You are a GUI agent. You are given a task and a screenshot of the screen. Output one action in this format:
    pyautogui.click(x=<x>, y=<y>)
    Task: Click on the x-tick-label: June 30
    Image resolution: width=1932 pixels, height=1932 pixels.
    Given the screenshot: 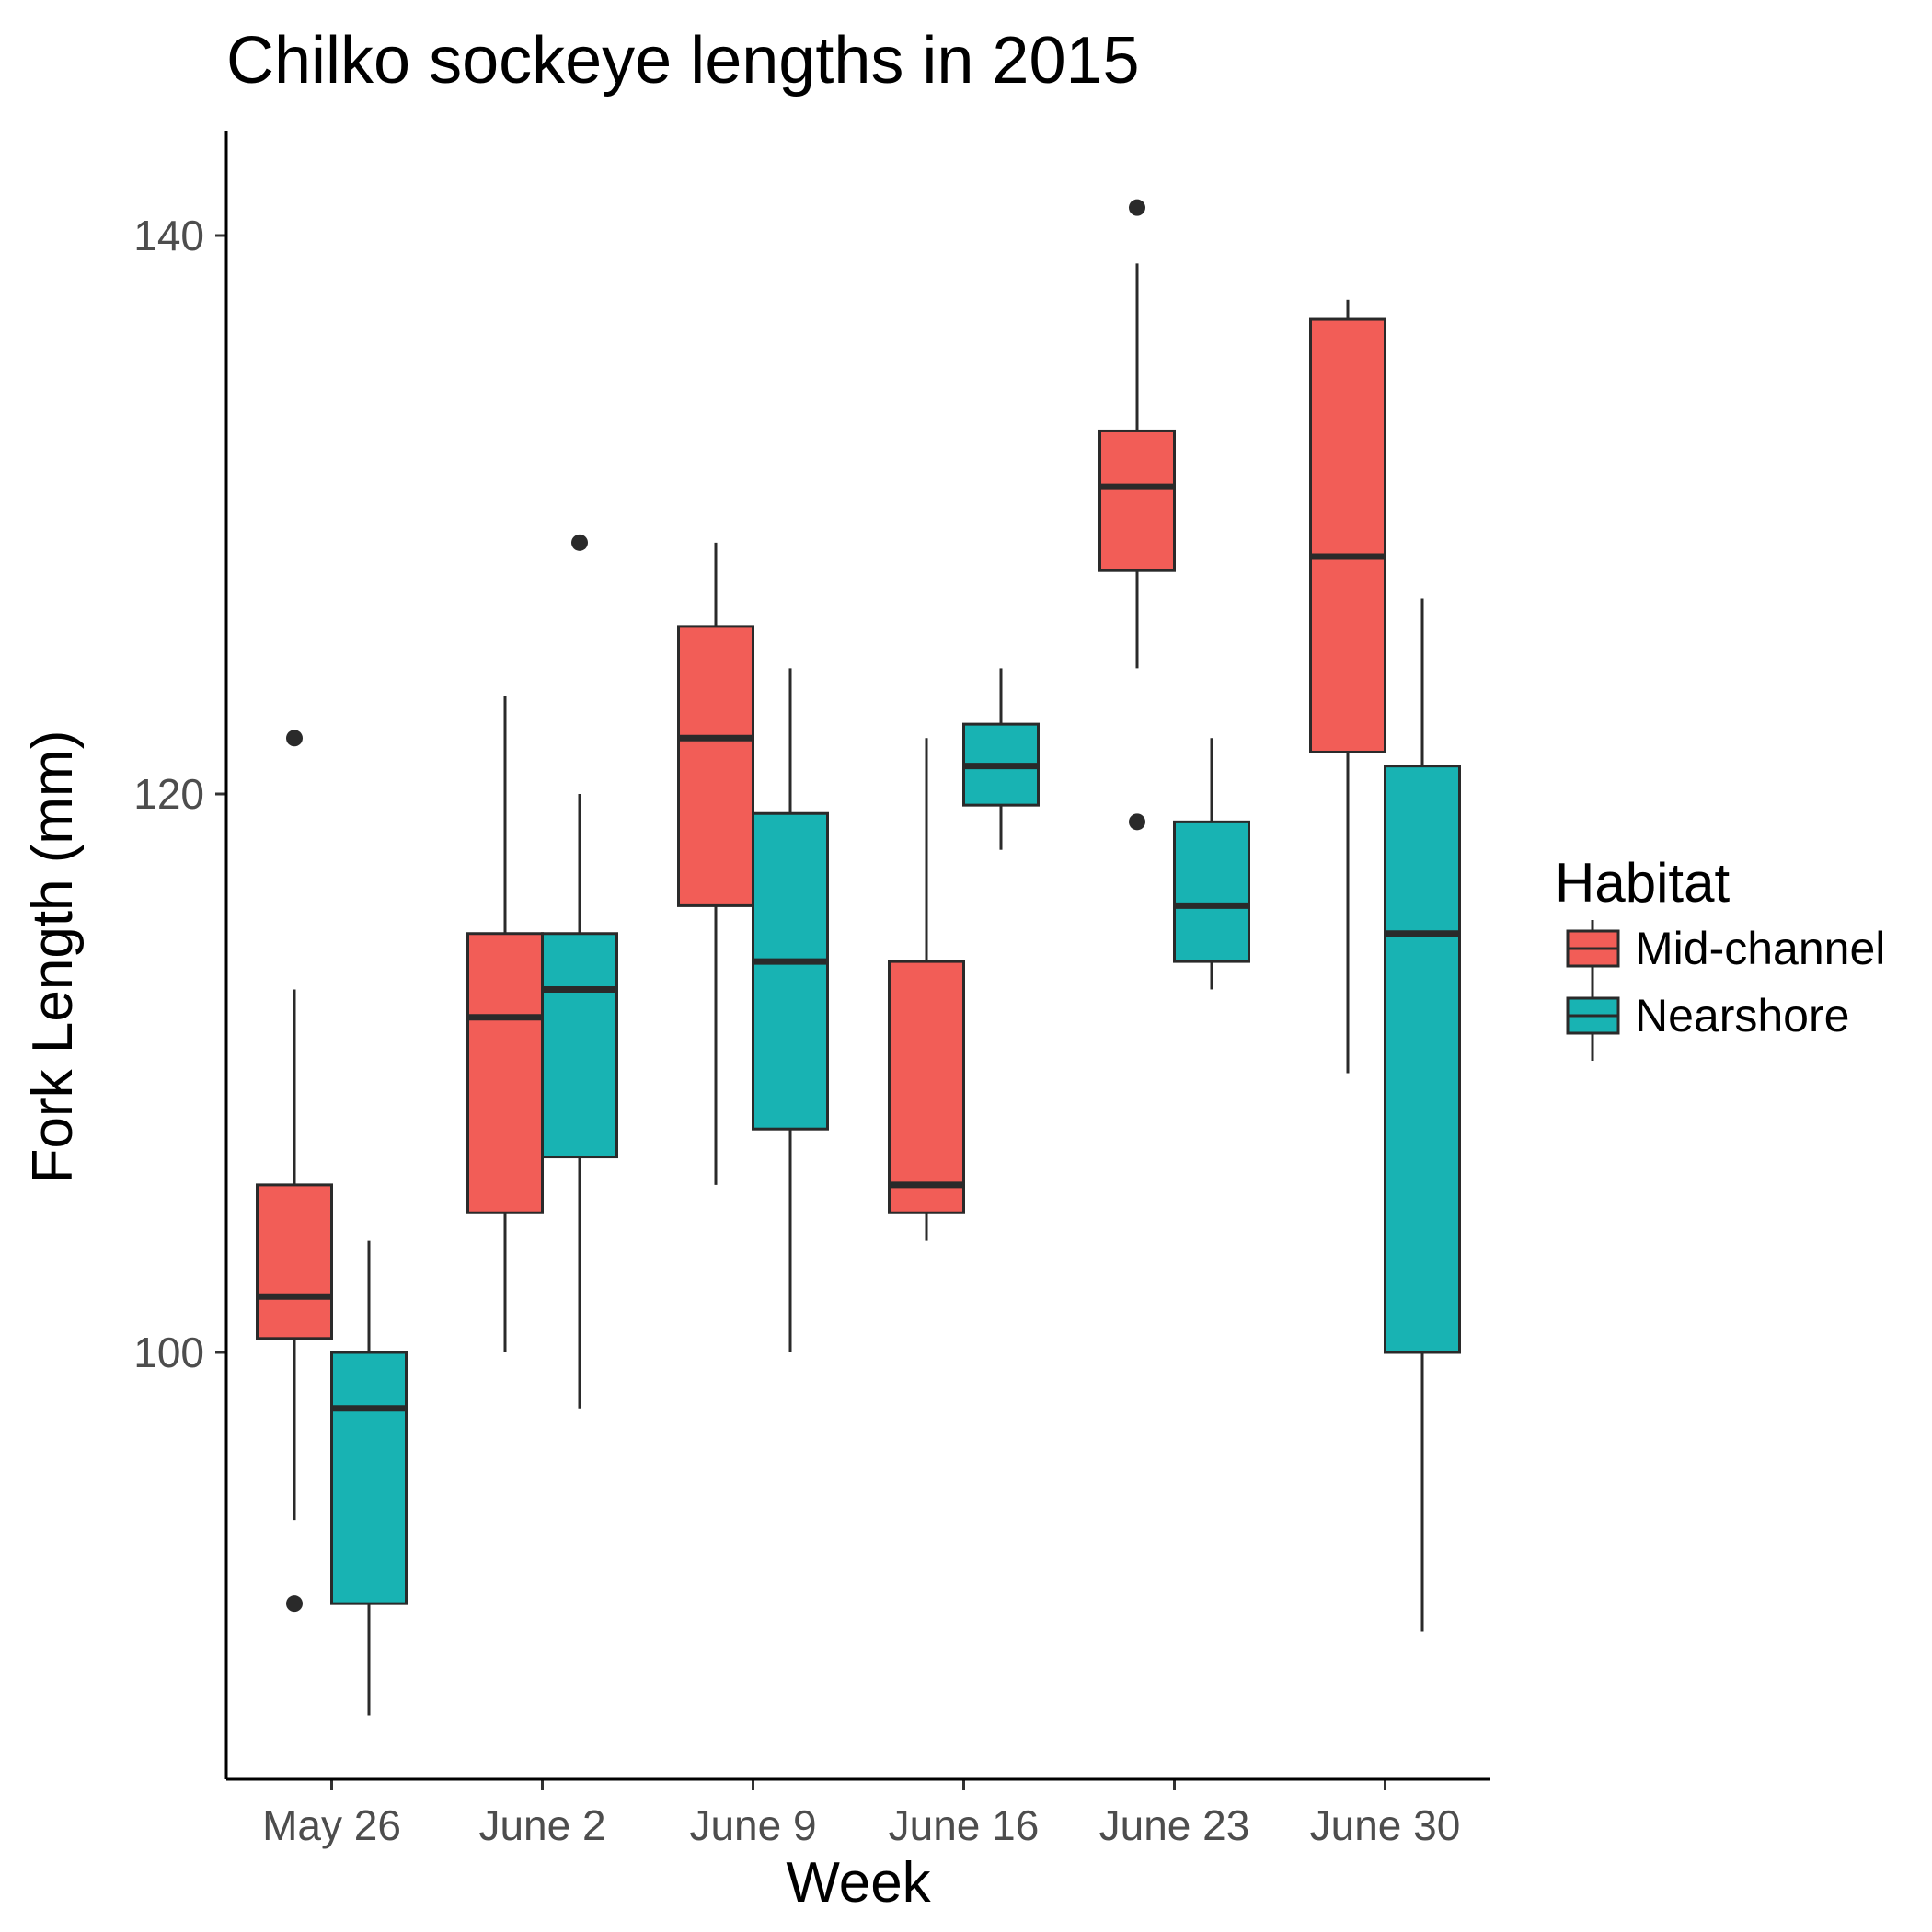 What is the action you would take?
    pyautogui.click(x=1385, y=1825)
    